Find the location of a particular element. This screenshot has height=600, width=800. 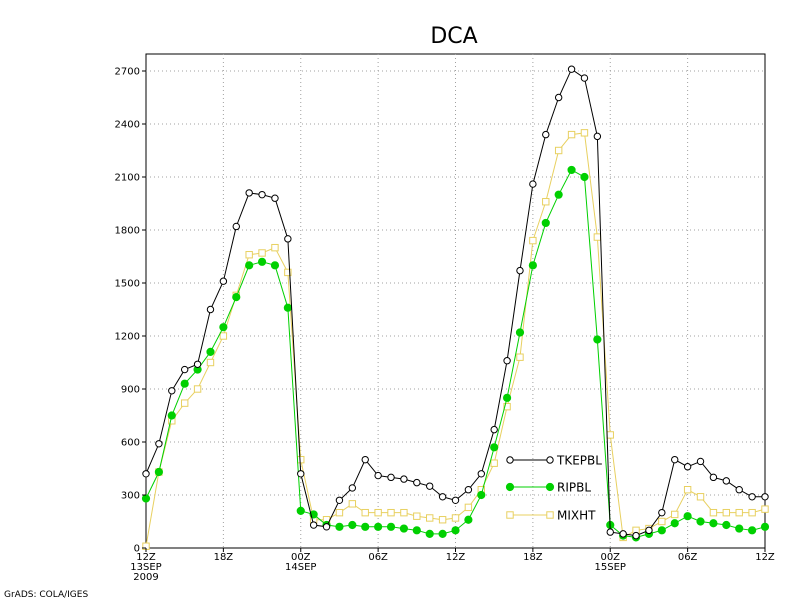

x-tick-label: 18Z is located at coordinates (533, 557).